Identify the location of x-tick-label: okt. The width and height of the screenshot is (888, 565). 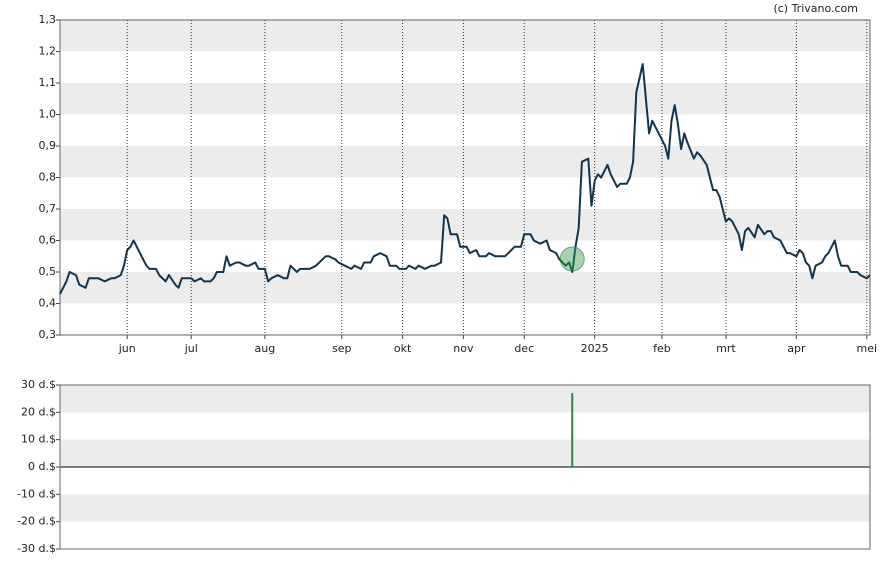
(403, 348).